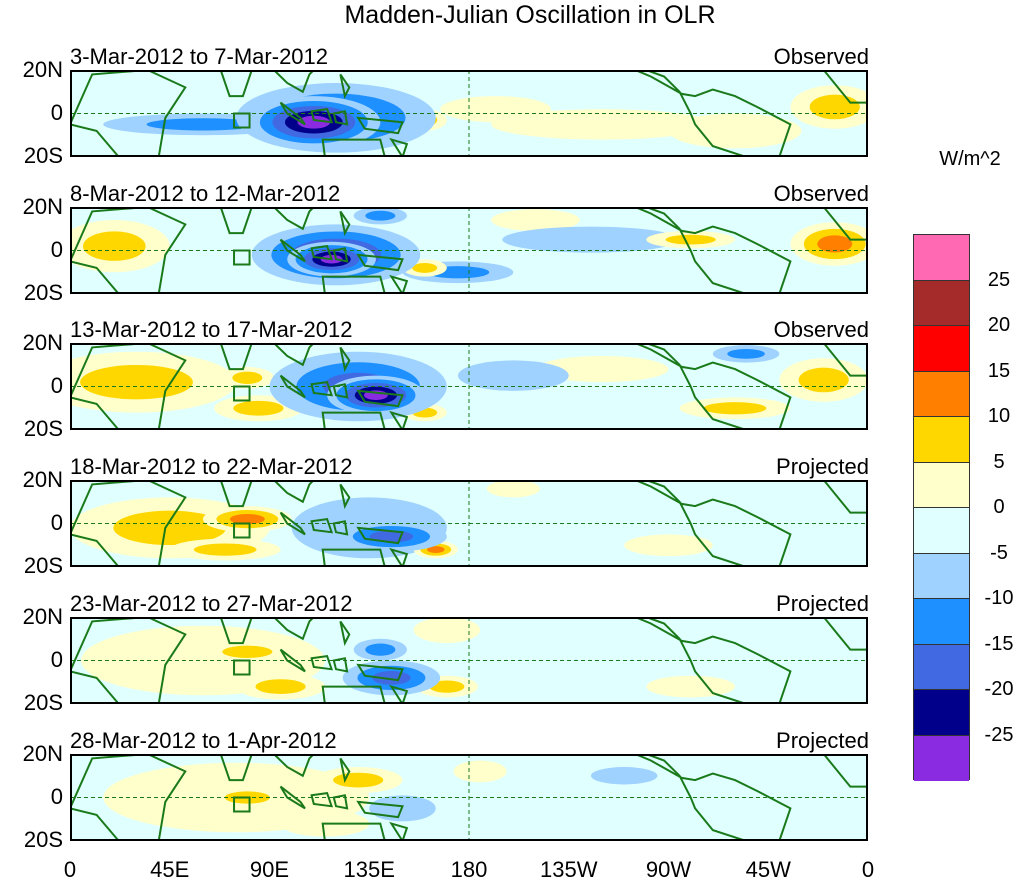 This screenshot has width=1021, height=887. I want to click on colorbar-tick-label: -15, so click(999, 643).